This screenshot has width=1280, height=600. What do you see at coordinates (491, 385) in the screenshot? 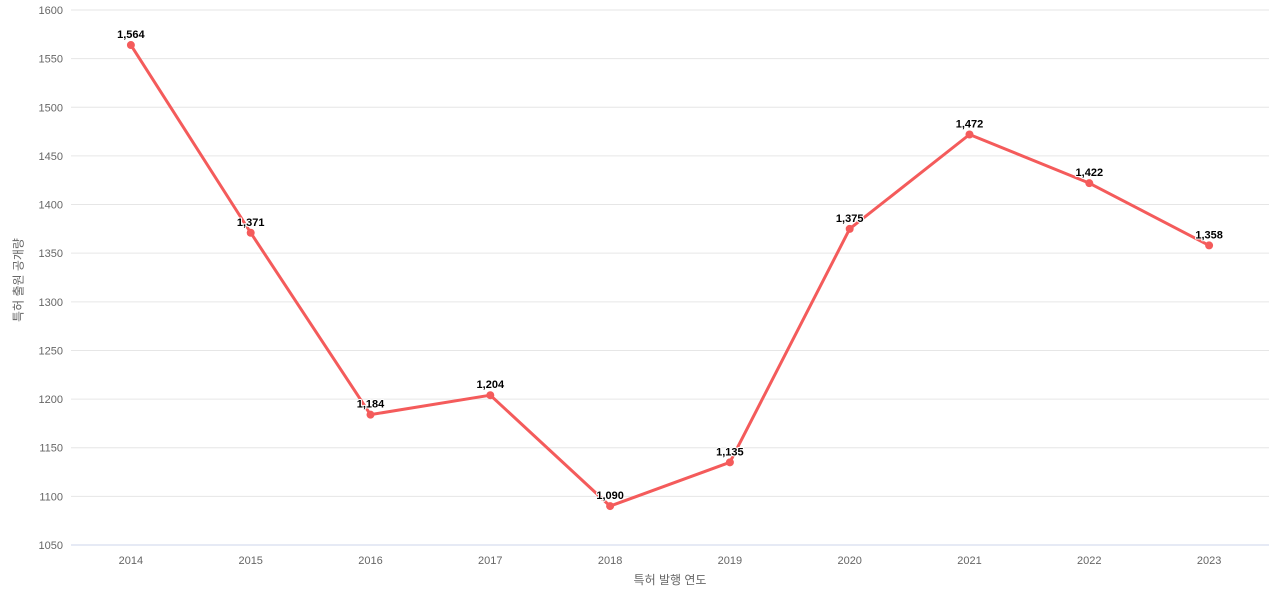
I see `data-point-label-2017: 1,204` at bounding box center [491, 385].